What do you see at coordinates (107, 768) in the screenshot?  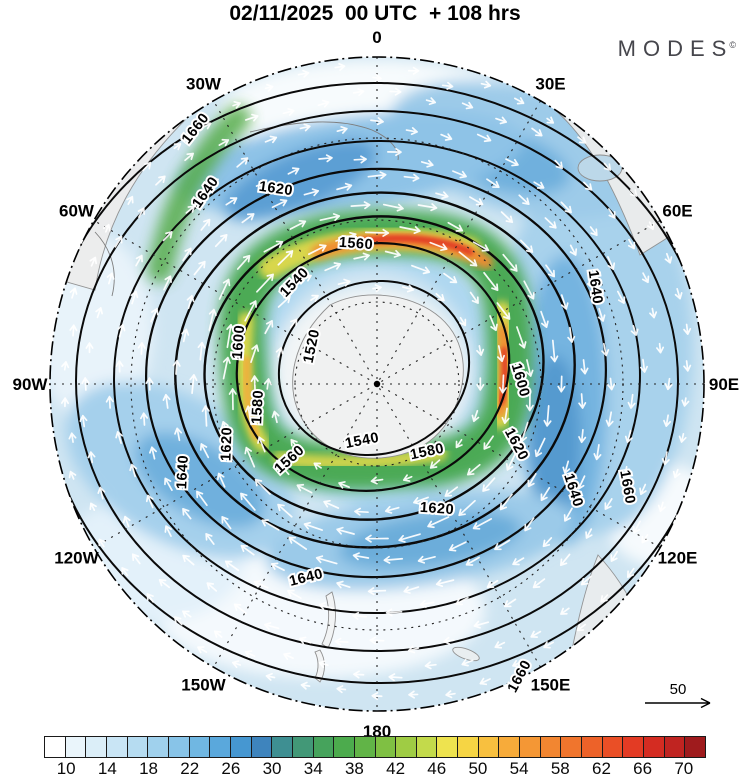 I see `colorbar-tick: 14` at bounding box center [107, 768].